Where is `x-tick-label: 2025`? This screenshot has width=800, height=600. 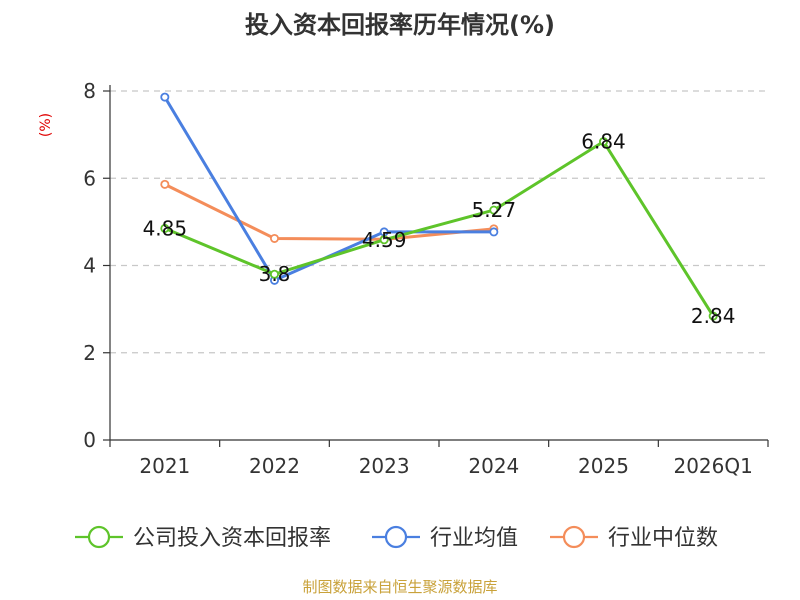
x-tick-label: 2025 is located at coordinates (603, 466).